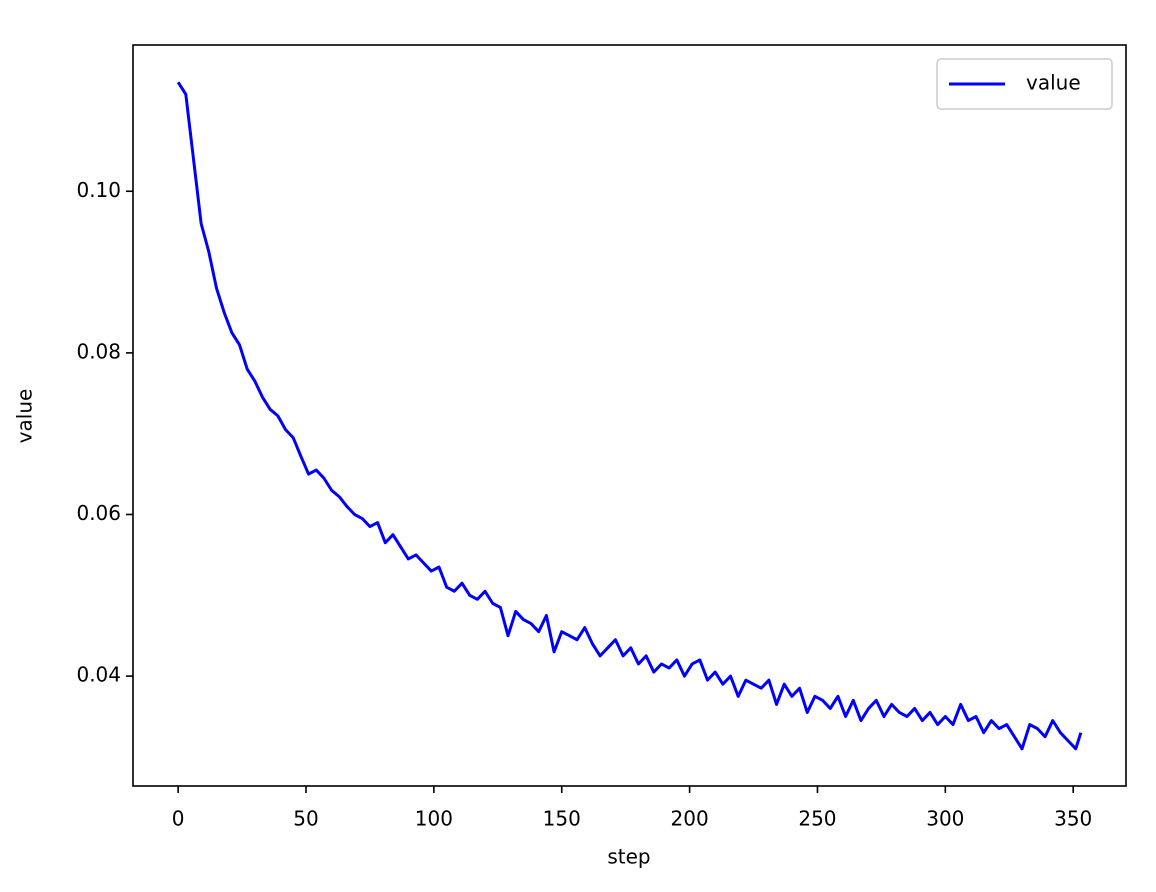 The height and width of the screenshot is (892, 1156). Describe the element at coordinates (25, 416) in the screenshot. I see `y-axis-label: value` at that location.